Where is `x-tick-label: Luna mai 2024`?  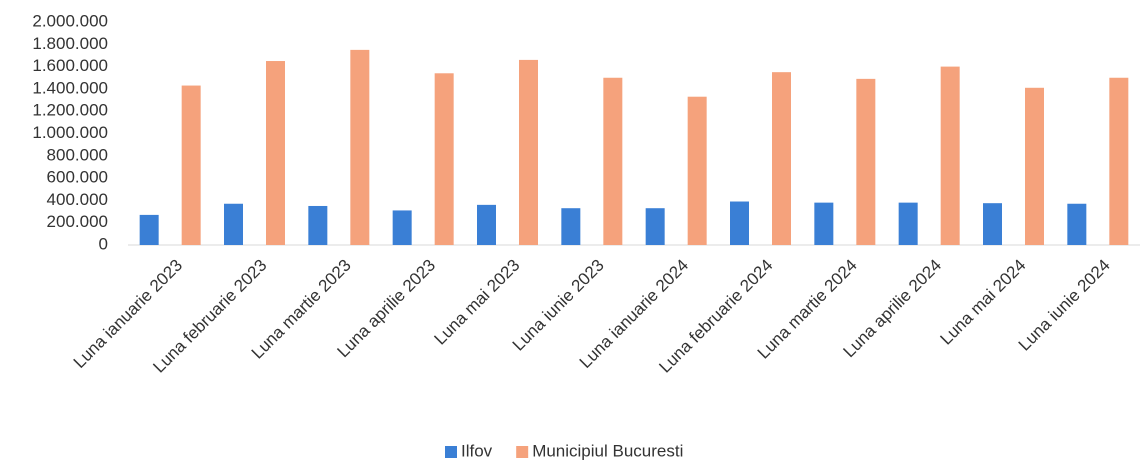 x-tick-label: Luna mai 2024 is located at coordinates (983, 302).